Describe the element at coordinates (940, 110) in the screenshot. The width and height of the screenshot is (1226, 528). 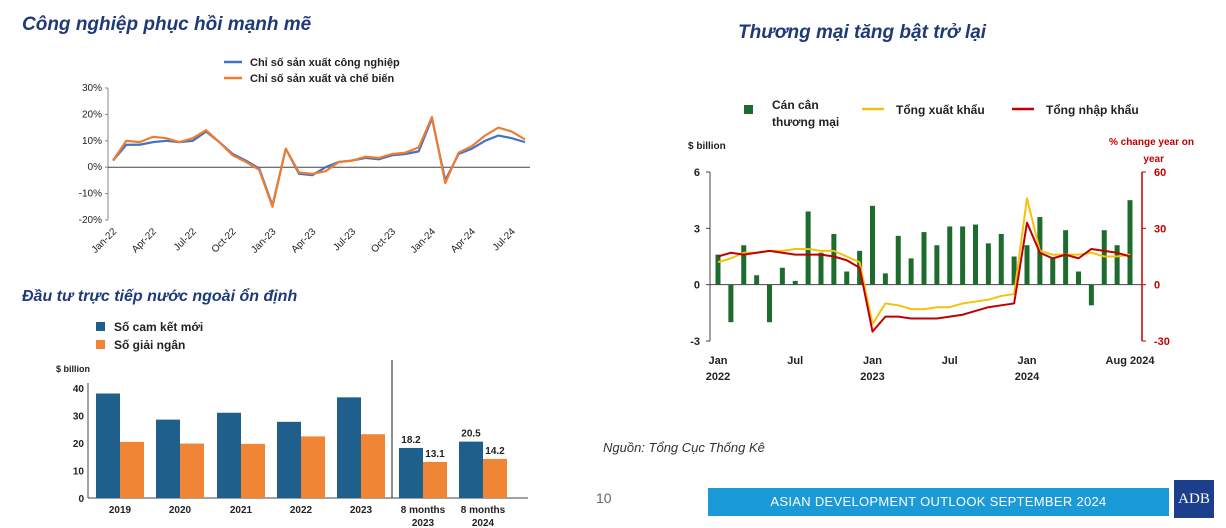
I see `legend-label: Tổng xuất khẩu` at that location.